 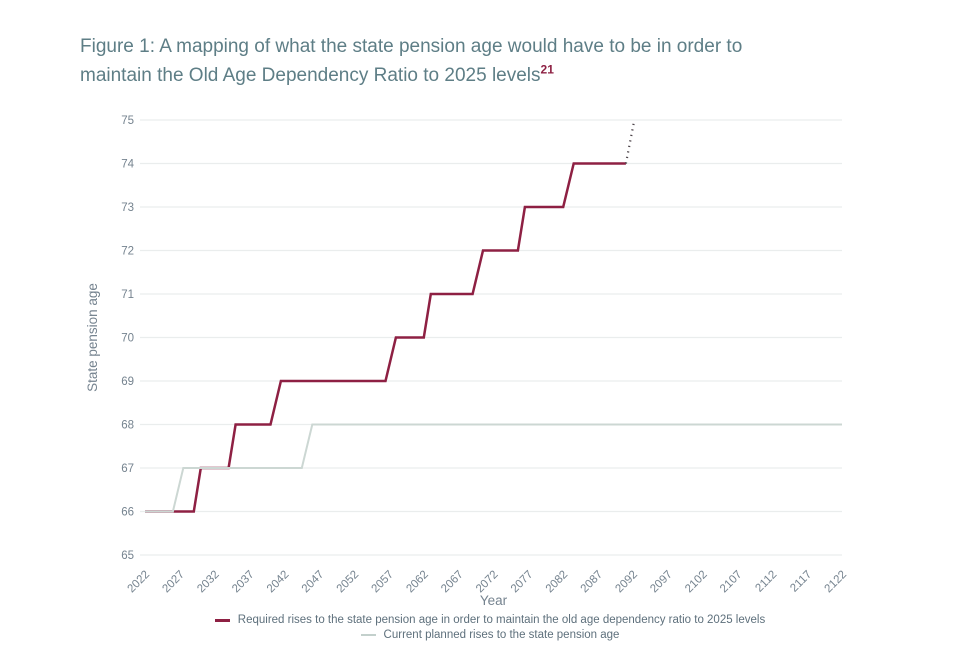 What do you see at coordinates (173, 582) in the screenshot?
I see `x-tick-label: 2027` at bounding box center [173, 582].